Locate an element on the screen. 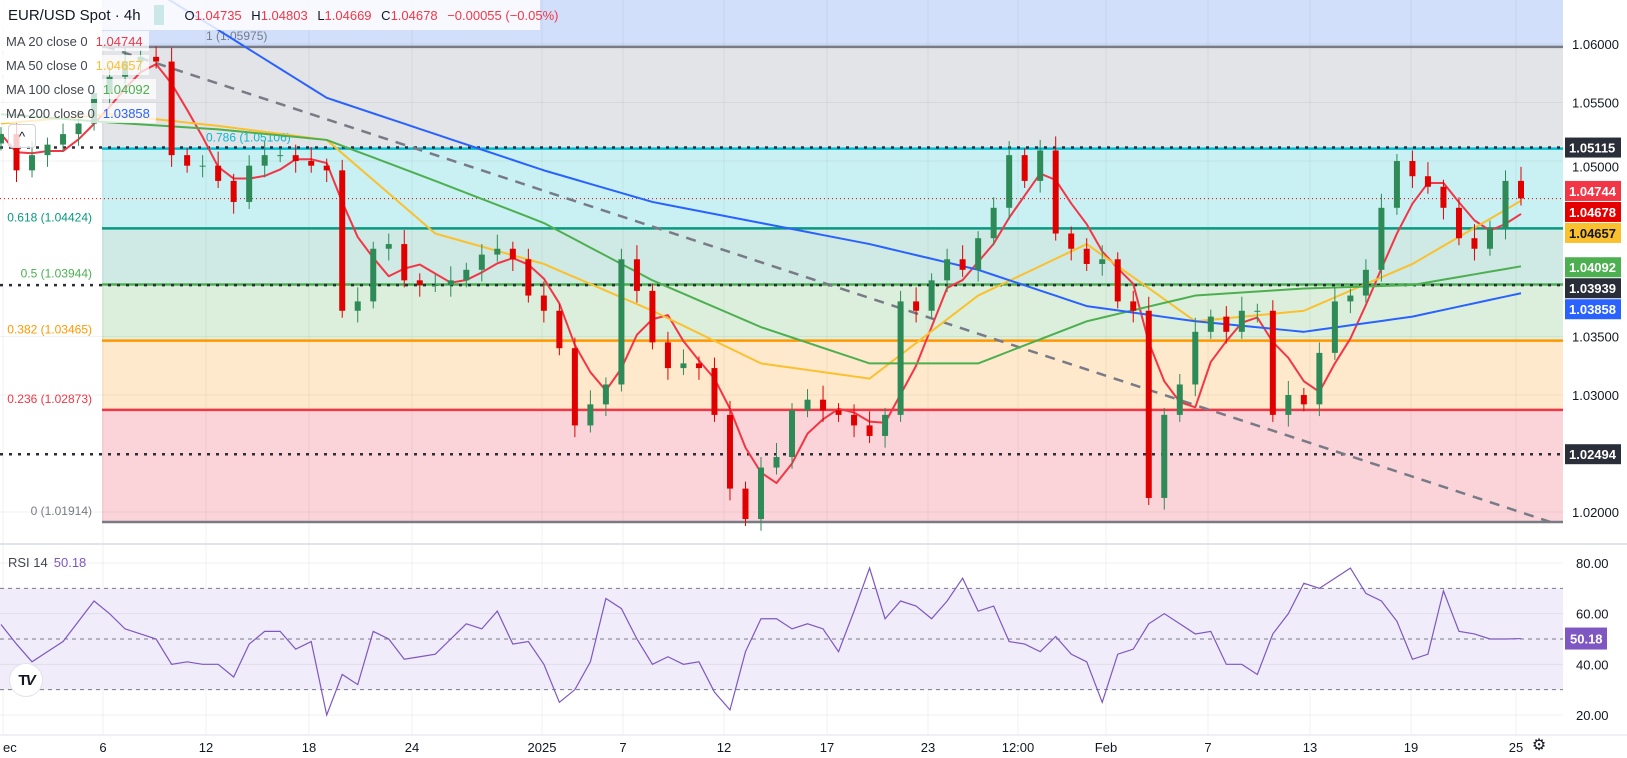 Image resolution: width=1627 pixels, height=758 pixels. rsi-value: 50.18 is located at coordinates (70, 562).